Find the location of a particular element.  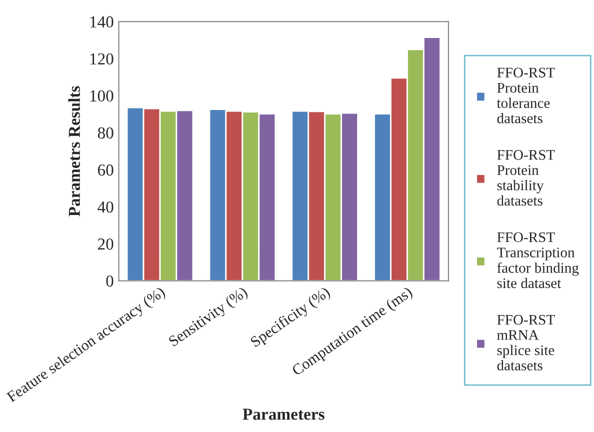

x-axis-title: Parameters is located at coordinates (283, 414).